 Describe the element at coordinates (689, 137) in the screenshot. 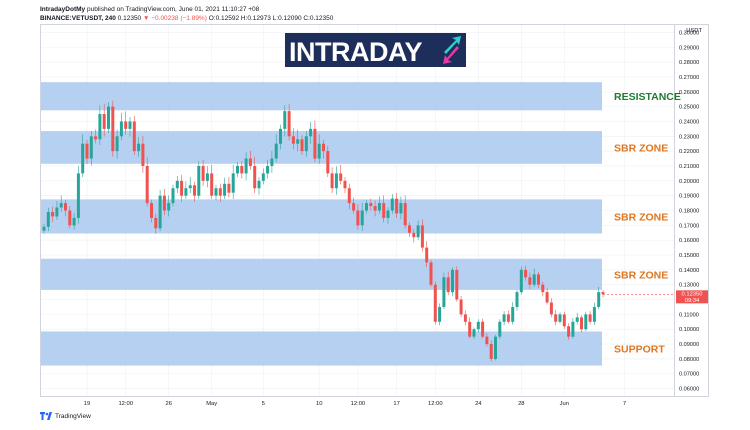

I see `price-tick-label: 0.23000` at that location.